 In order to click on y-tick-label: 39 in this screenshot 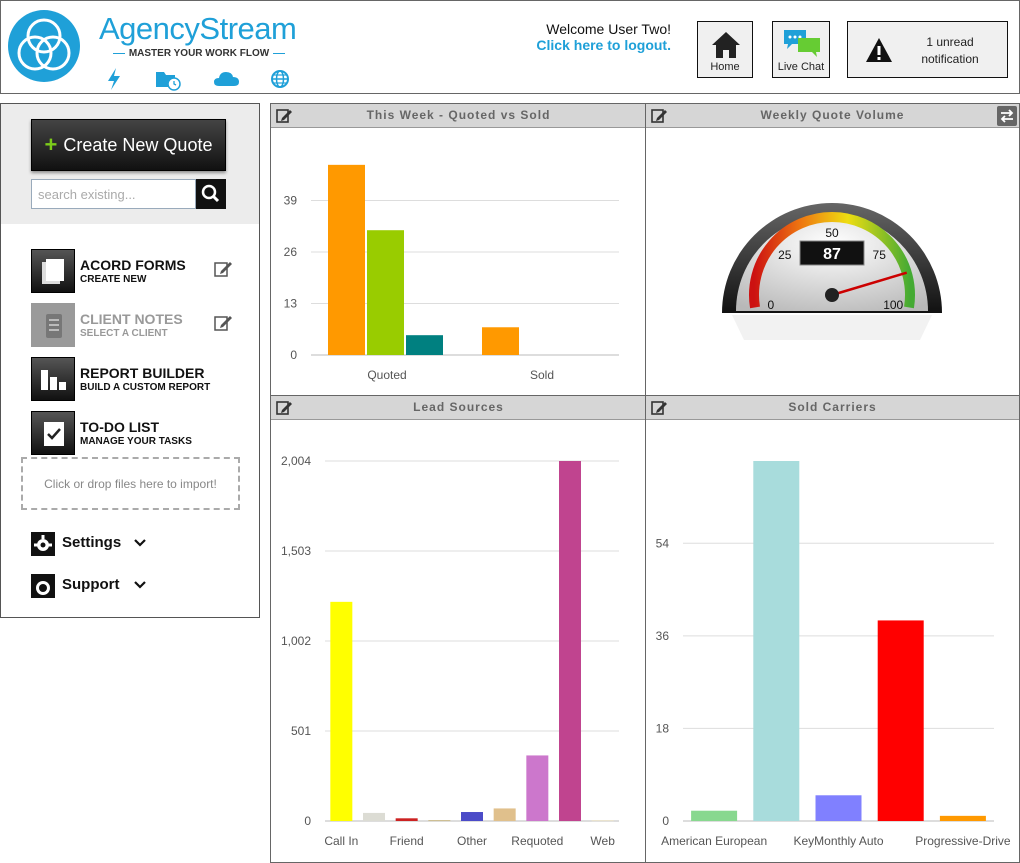, I will do `click(291, 201)`.